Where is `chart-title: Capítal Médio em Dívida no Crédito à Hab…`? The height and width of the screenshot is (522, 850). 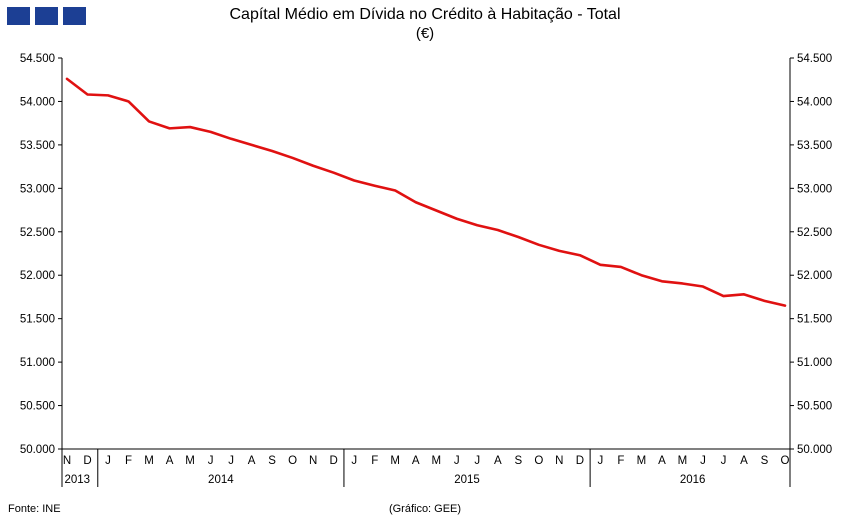 chart-title: Capítal Médio em Dívida no Crédito à Hab… is located at coordinates (425, 14).